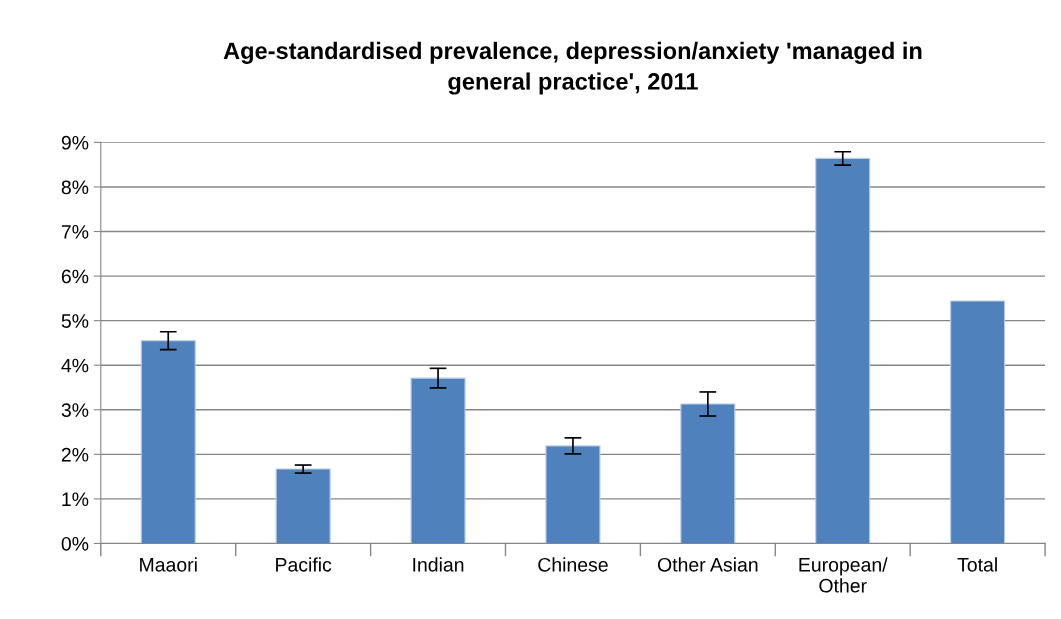 This screenshot has width=1061, height=619. I want to click on x-tick-label: European/ Other, so click(843, 575).